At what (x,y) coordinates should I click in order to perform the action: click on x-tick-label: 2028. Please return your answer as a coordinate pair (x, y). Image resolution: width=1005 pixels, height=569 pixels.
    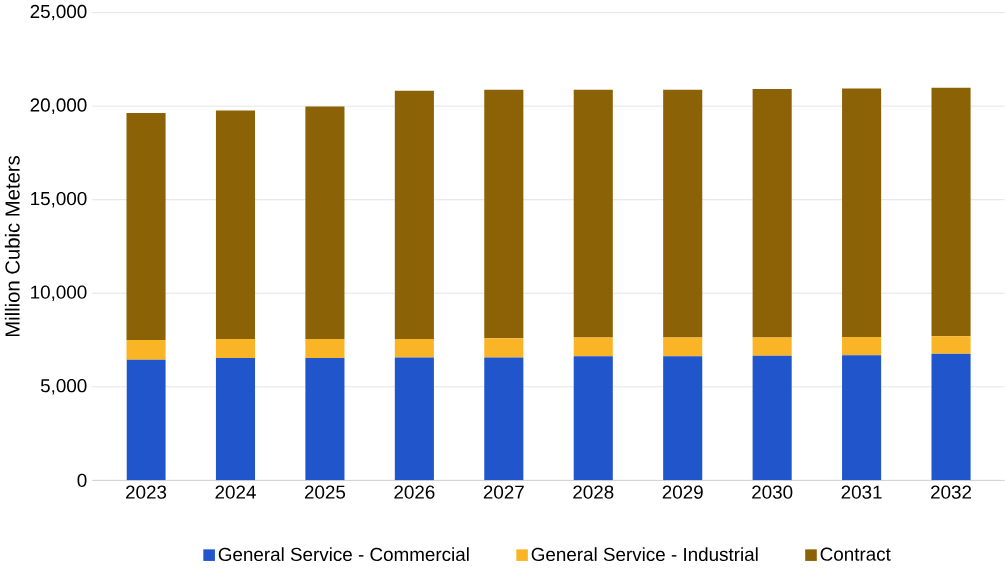
    Looking at the image, I should click on (593, 492).